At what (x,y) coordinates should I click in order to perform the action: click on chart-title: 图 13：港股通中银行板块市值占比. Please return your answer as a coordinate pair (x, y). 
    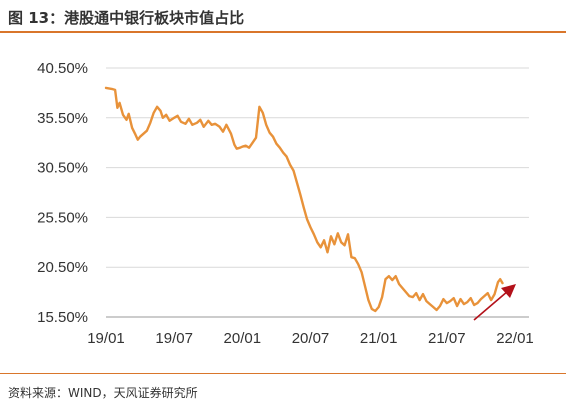
    Looking at the image, I should click on (126, 18).